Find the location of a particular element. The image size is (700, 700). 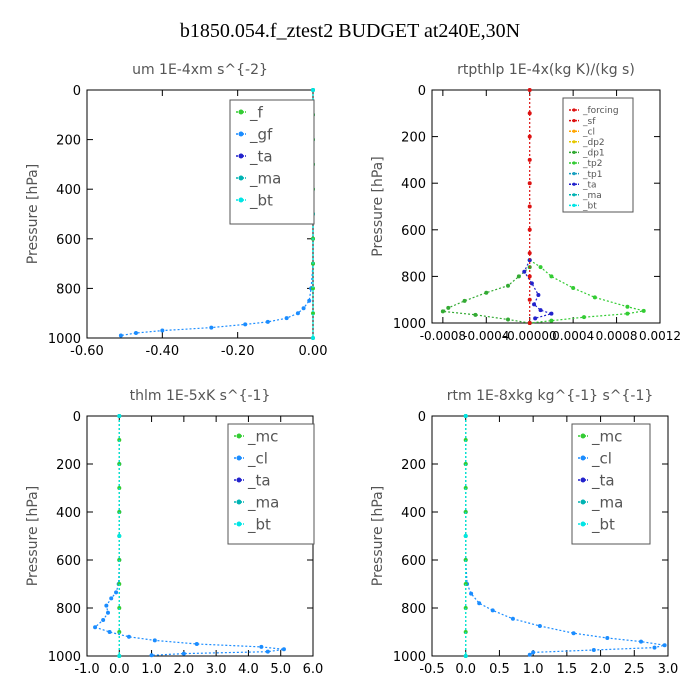

legend-label: _tp2 is located at coordinates (592, 164).